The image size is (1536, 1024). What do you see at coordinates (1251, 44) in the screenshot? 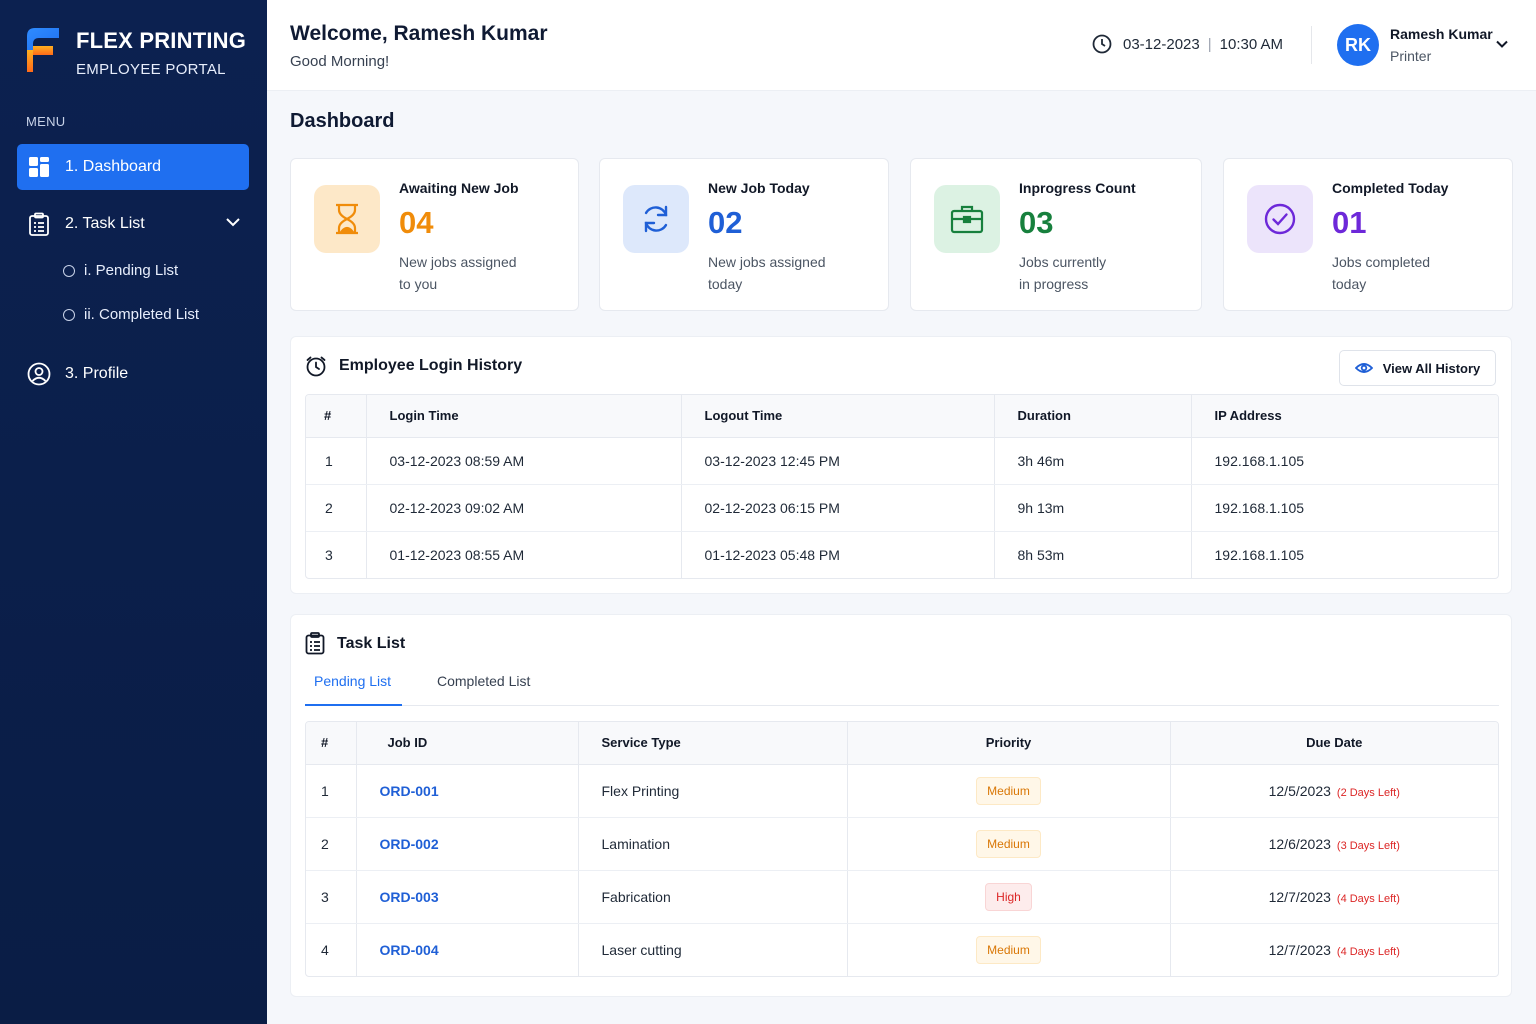
I see `current-time: 10:30 AM` at bounding box center [1251, 44].